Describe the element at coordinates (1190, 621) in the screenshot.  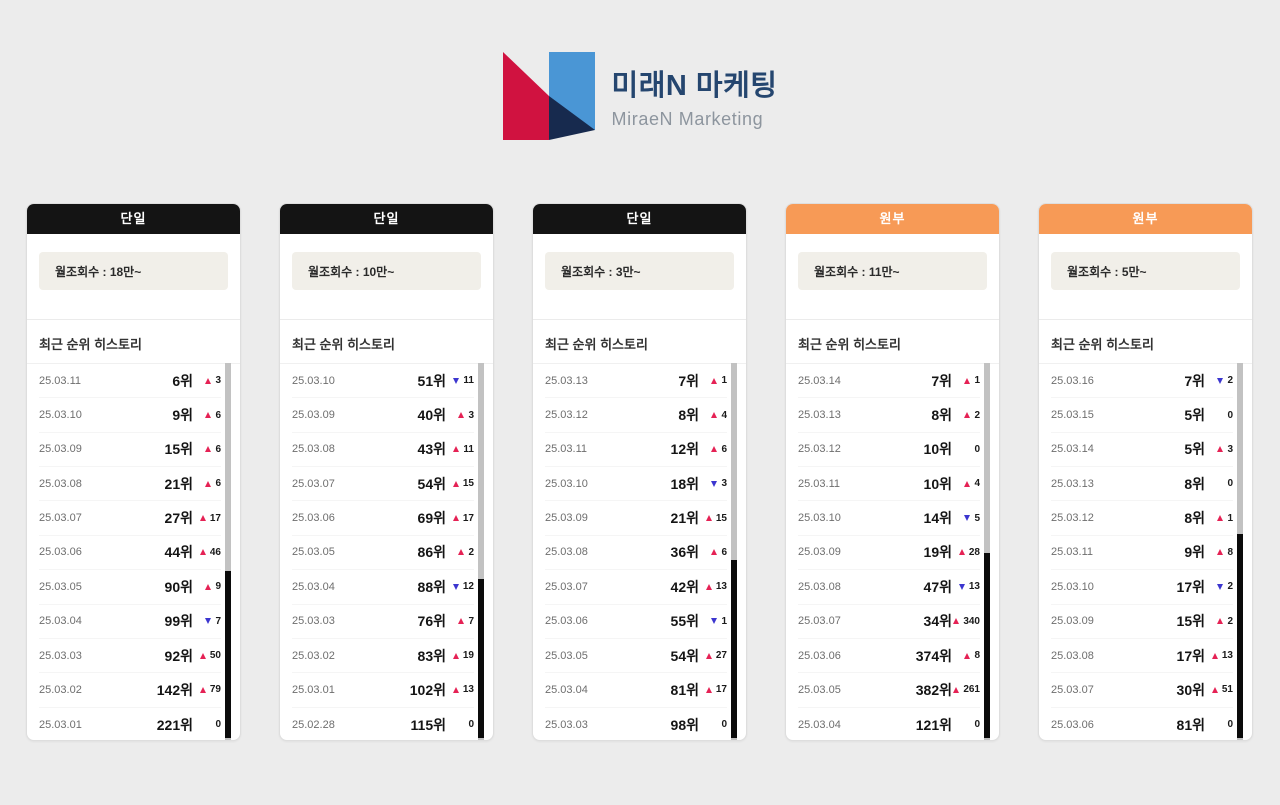
I see `row-rank: 15위` at that location.